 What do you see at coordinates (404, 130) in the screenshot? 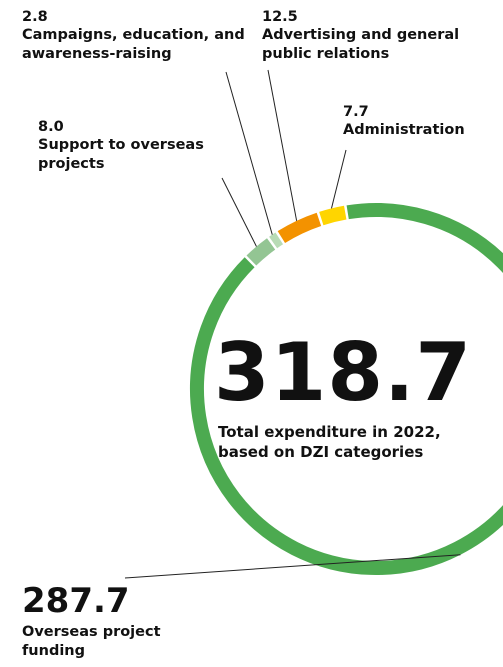
I see `category-label: Administration` at bounding box center [404, 130].